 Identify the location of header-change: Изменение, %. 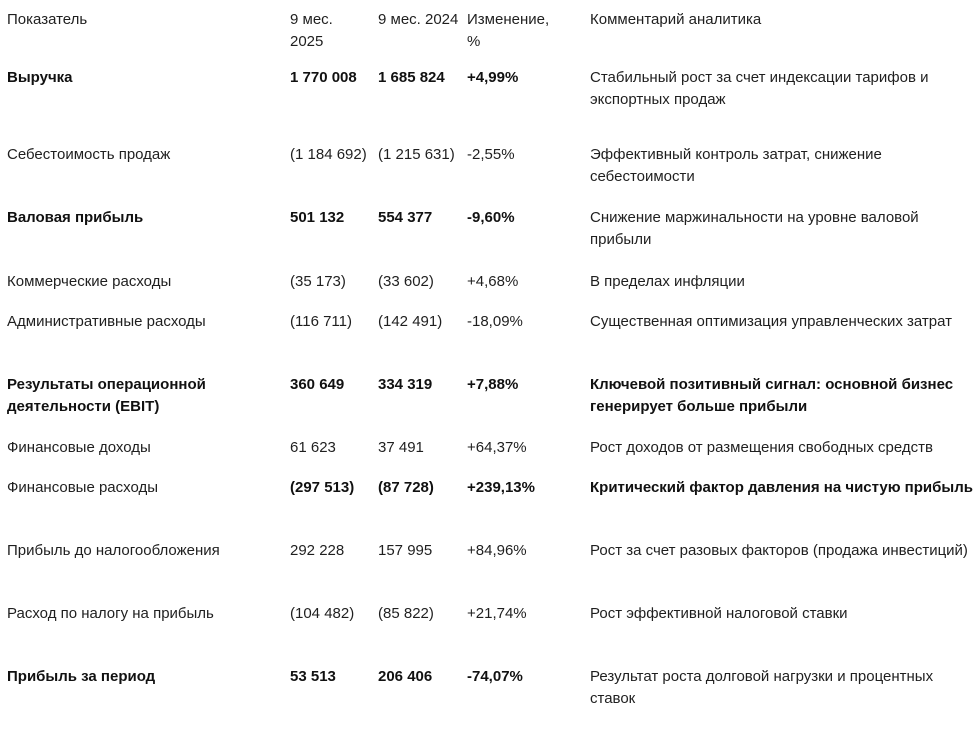
(508, 30).